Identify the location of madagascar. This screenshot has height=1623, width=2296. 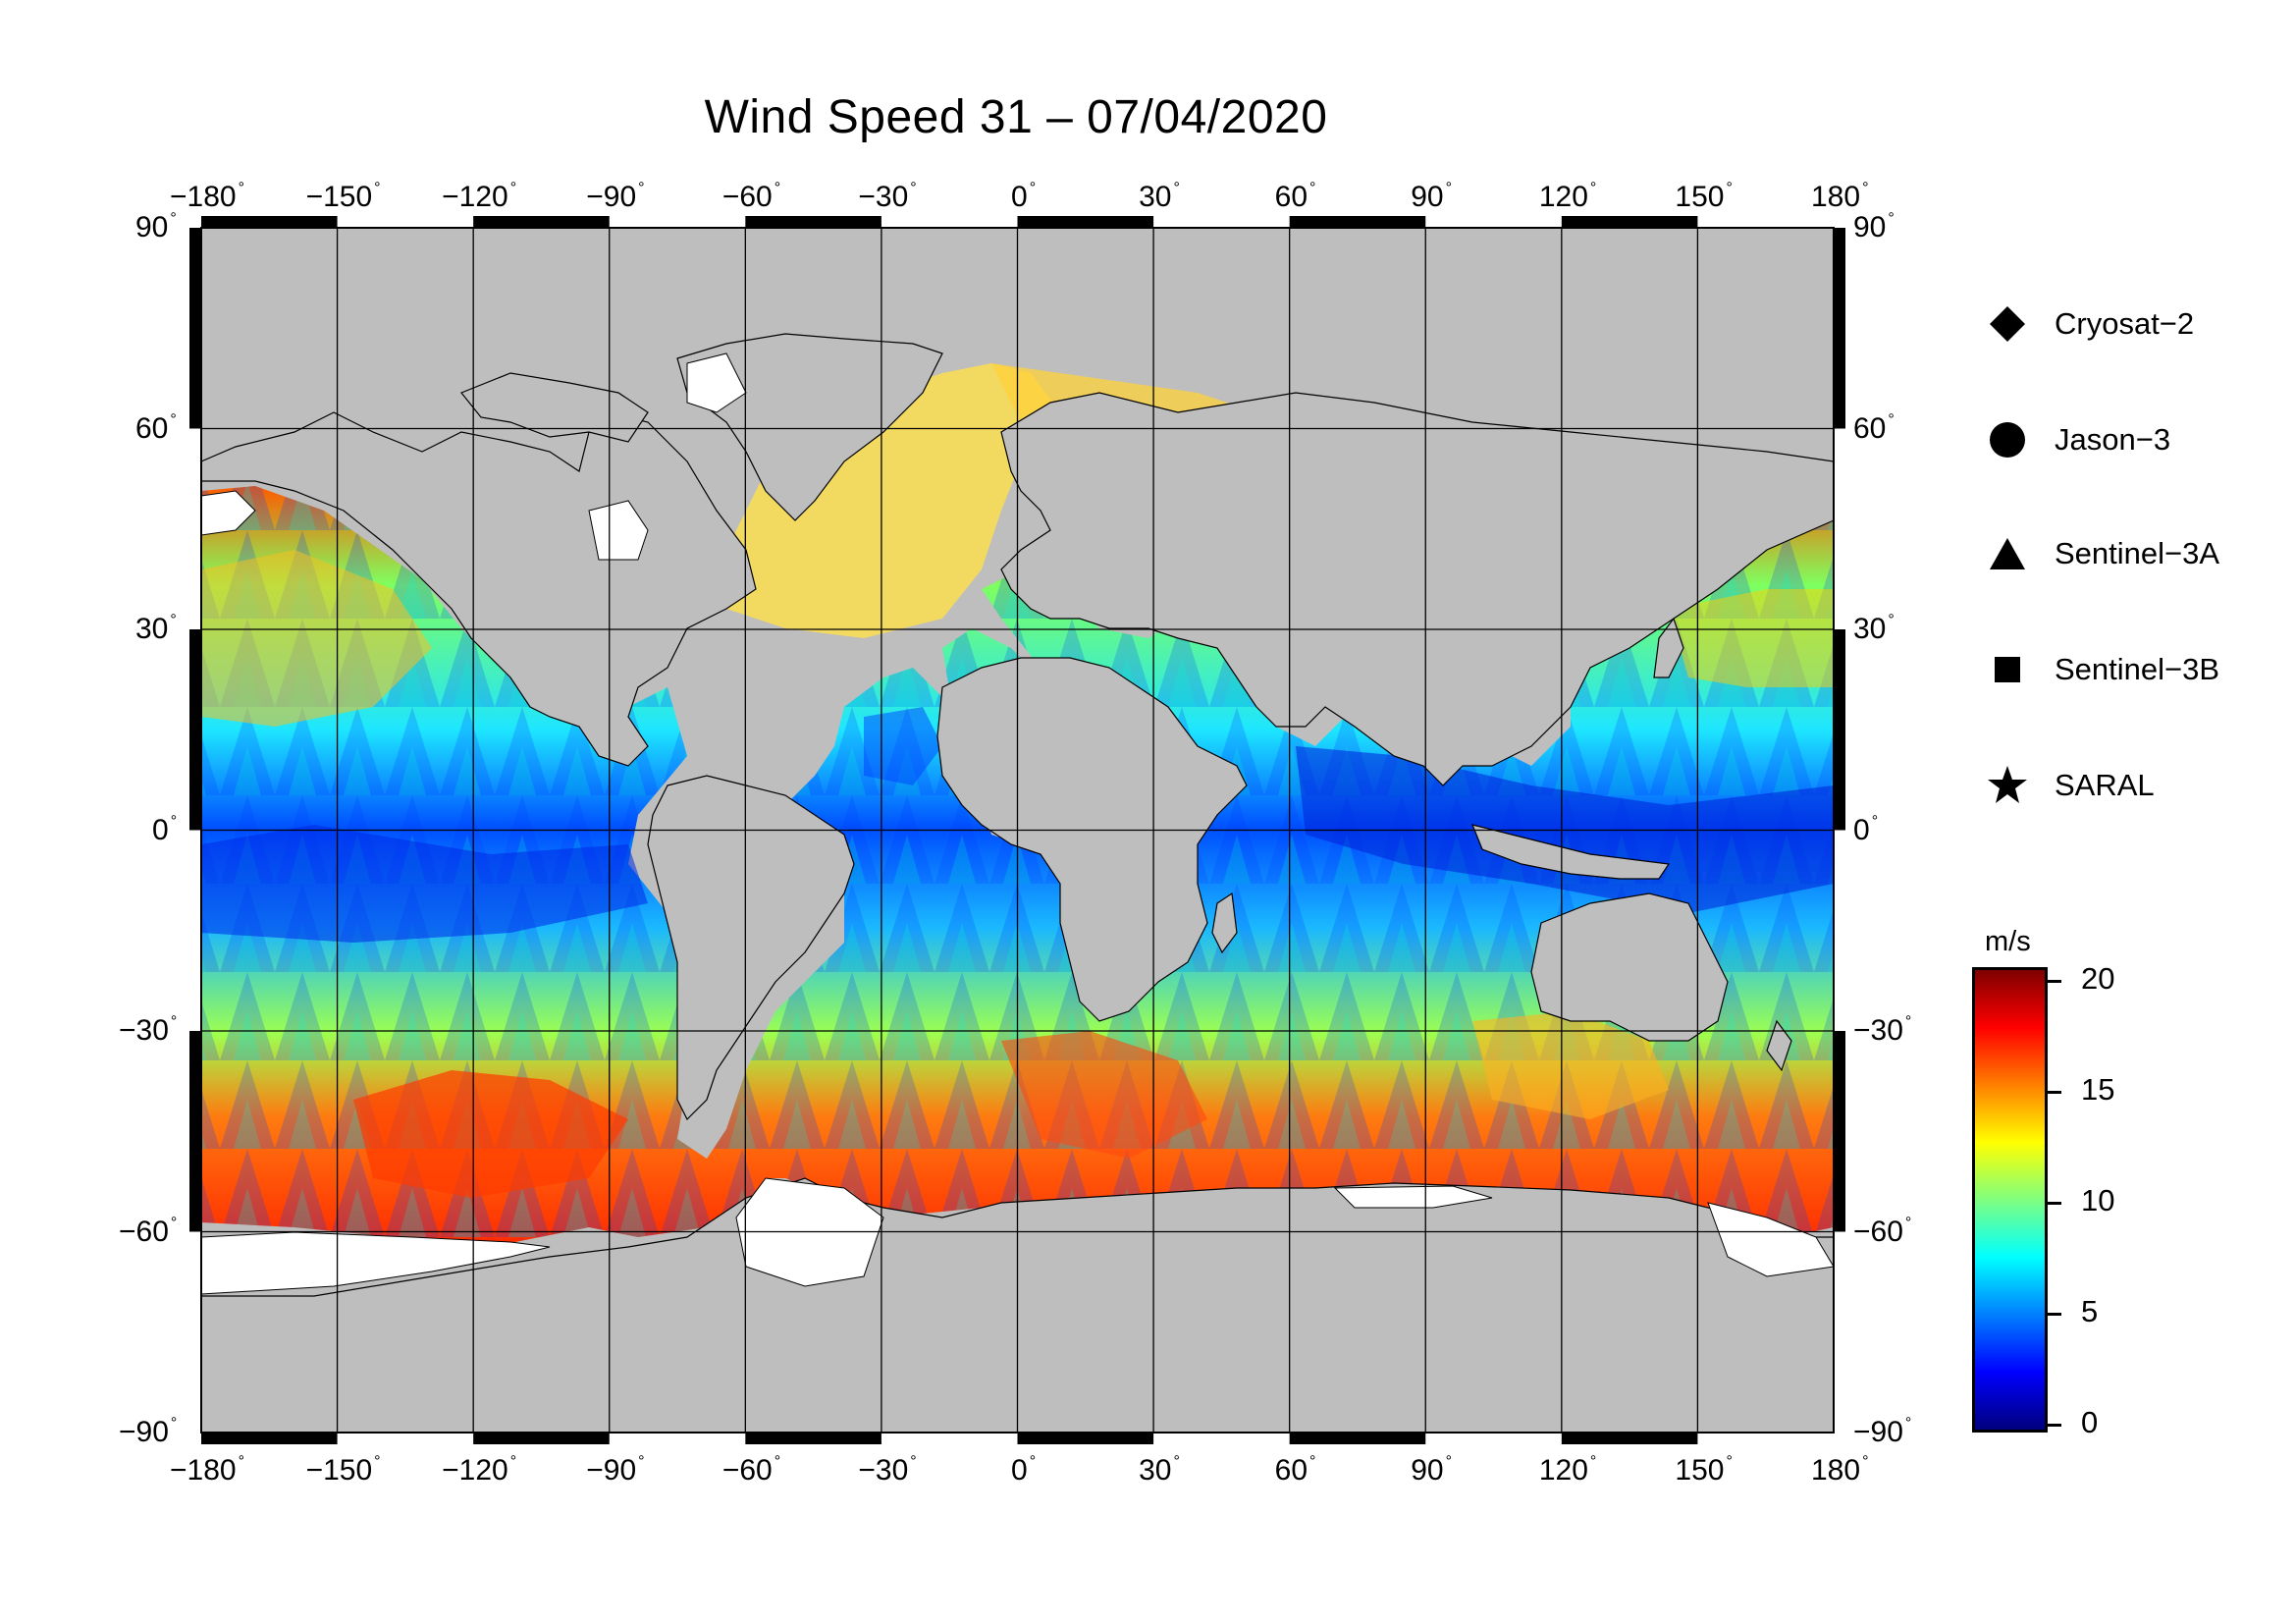
(1224, 923).